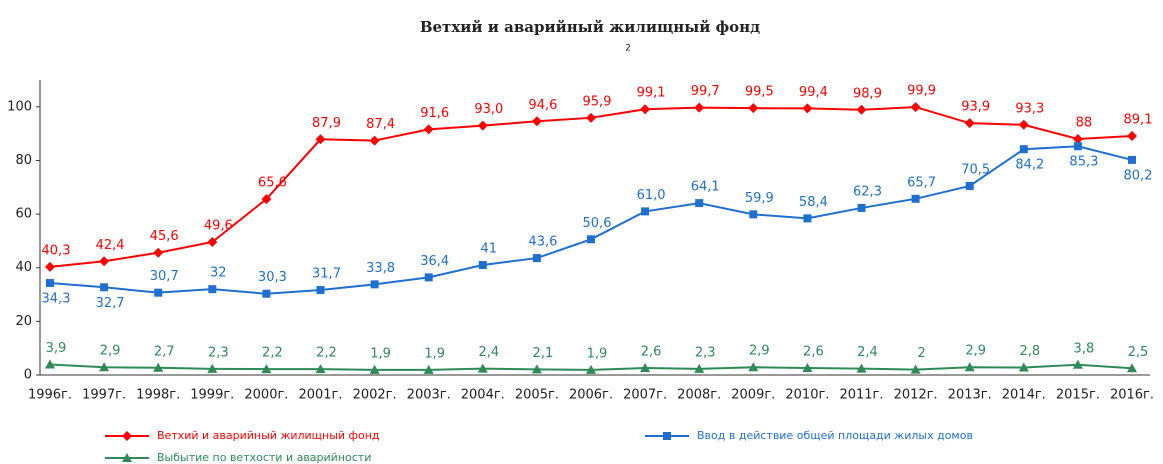 The width and height of the screenshot is (1163, 464). Describe the element at coordinates (916, 395) in the screenshot. I see `x-tick-label: 2012г.` at that location.